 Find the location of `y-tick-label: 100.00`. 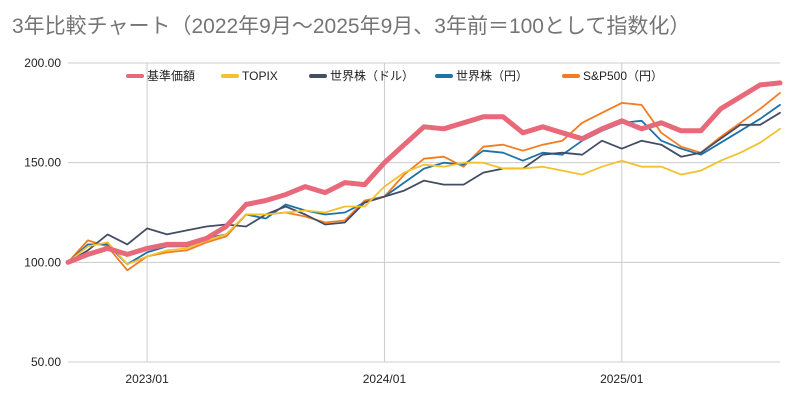

y-tick-label: 100.00 is located at coordinates (42, 262).